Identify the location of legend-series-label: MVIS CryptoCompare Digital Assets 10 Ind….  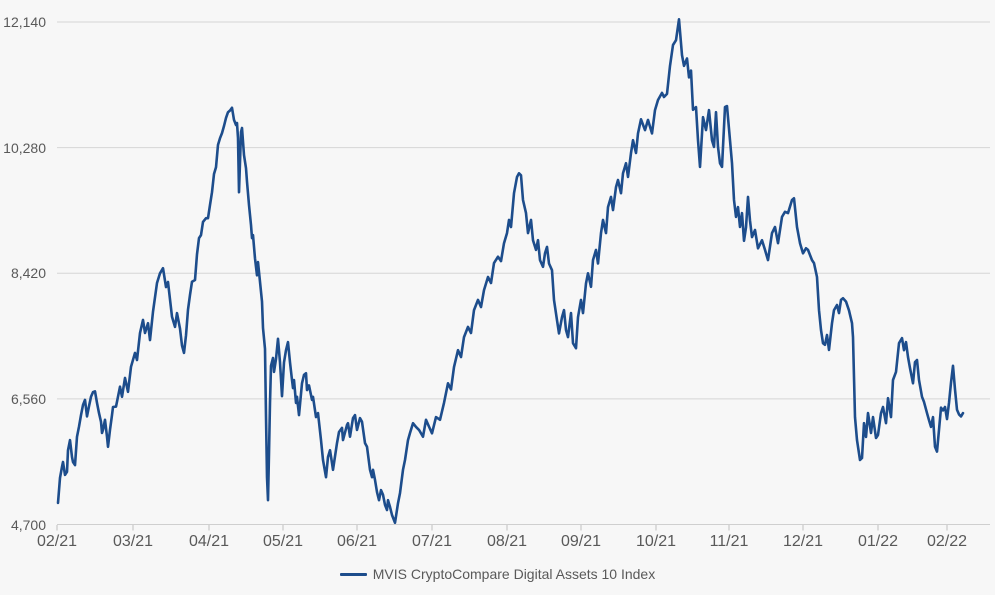
(514, 574).